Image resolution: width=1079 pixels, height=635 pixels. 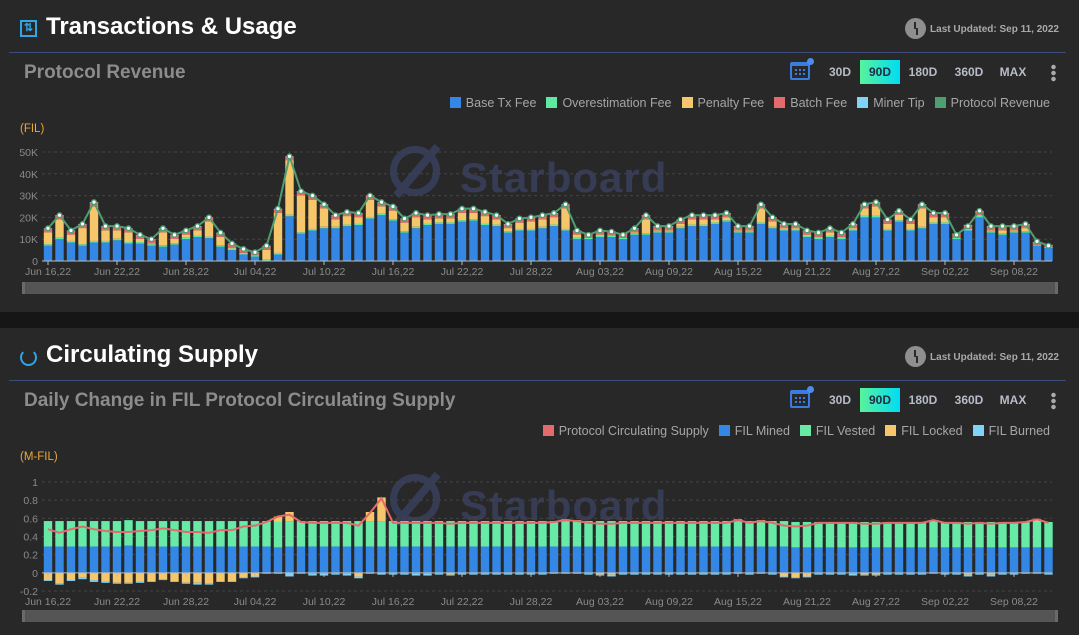 I want to click on legend-item: Protocol Circulating Supply, so click(x=625, y=431).